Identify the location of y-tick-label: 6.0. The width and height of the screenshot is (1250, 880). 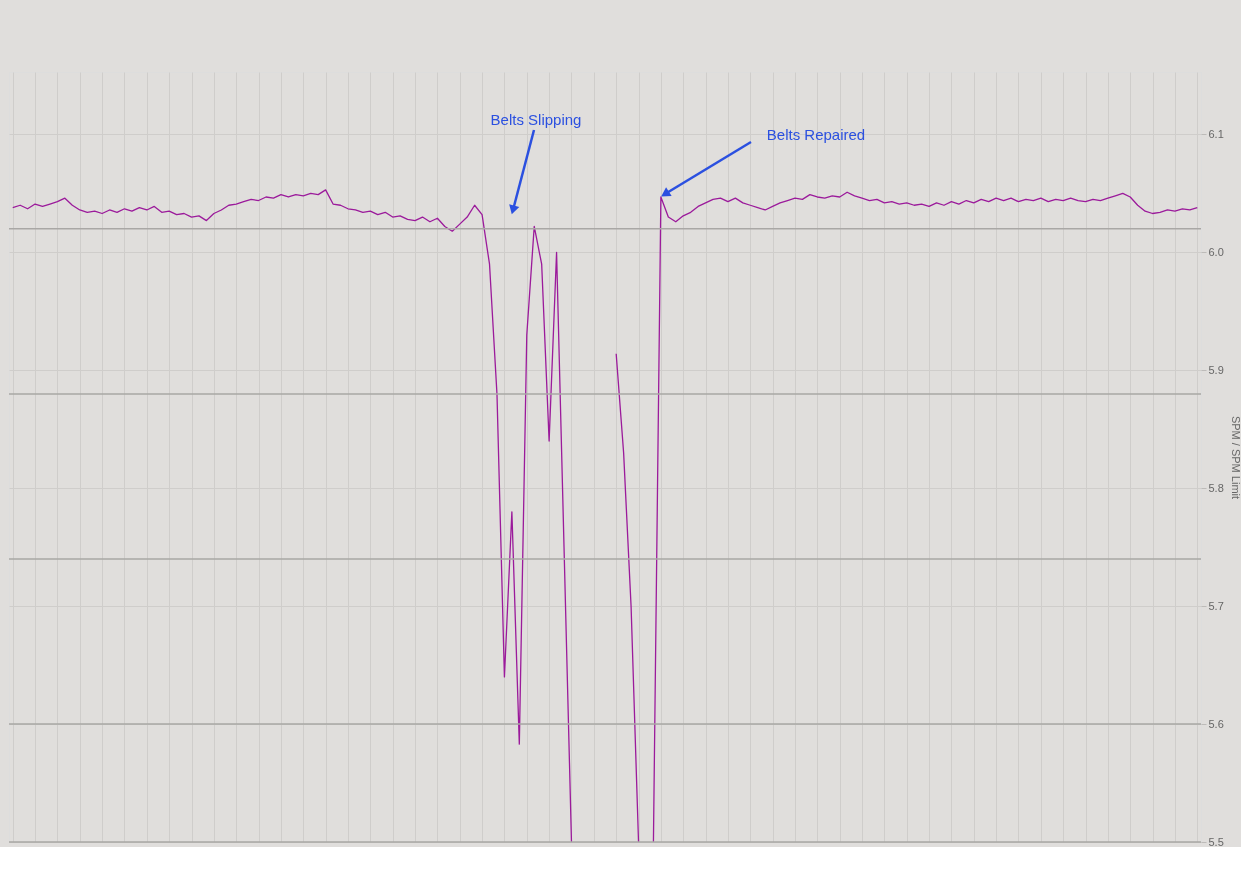
(1216, 251).